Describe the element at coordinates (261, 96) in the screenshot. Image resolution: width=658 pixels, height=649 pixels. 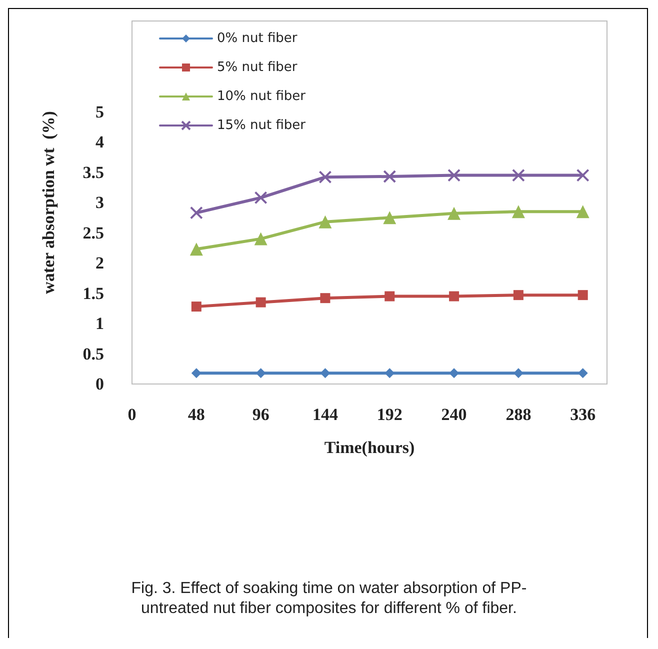
I see `legend-label: 10% nut fiber` at that location.